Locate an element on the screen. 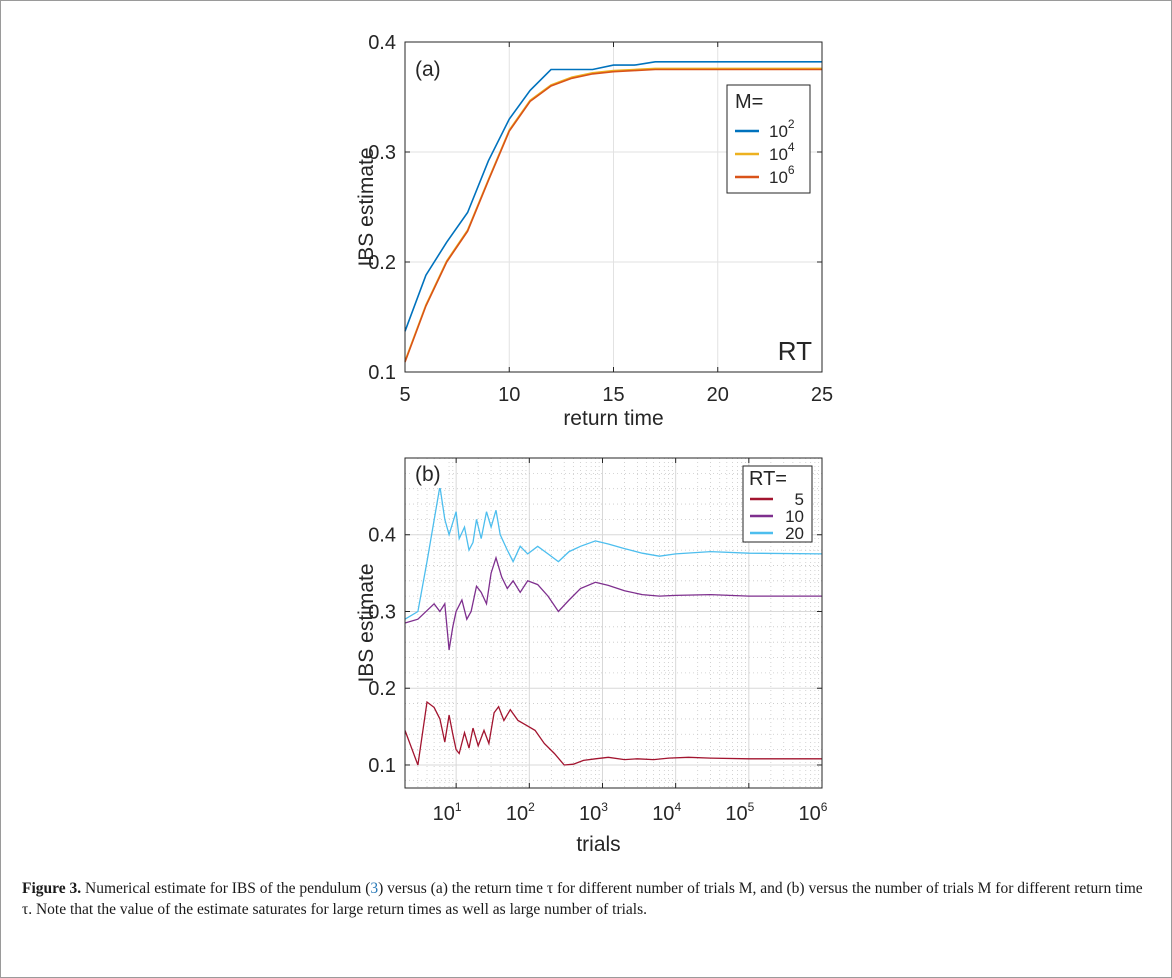  panel-label: (a) is located at coordinates (428, 69).